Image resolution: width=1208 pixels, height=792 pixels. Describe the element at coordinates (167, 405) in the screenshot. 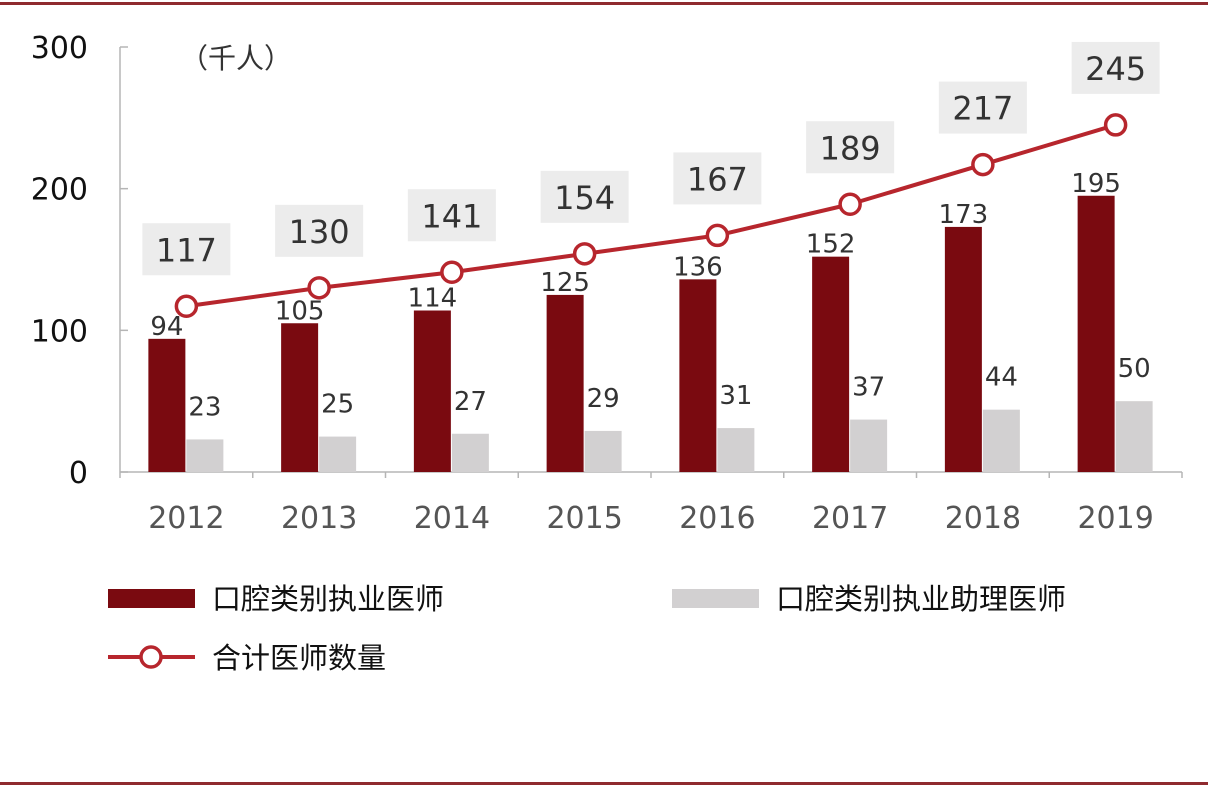

I see `bar-2012-practicing` at that location.